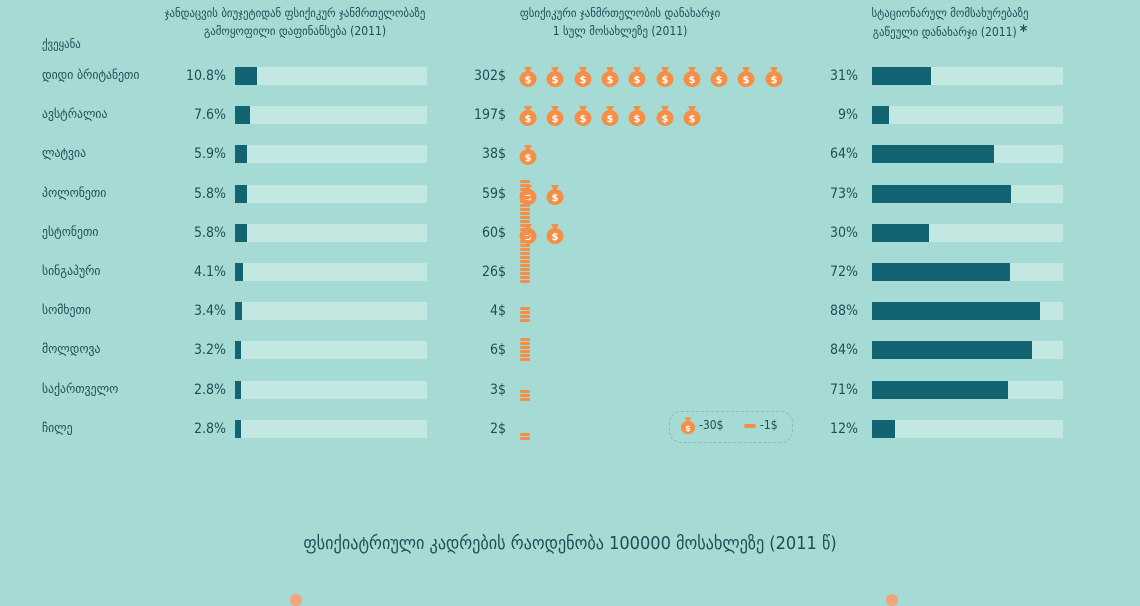 The image size is (1140, 606). Describe the element at coordinates (944, 32) in the screenshot. I see `header-inpatient-line2-text: გაწეული დანახარჯი (2011)` at that location.